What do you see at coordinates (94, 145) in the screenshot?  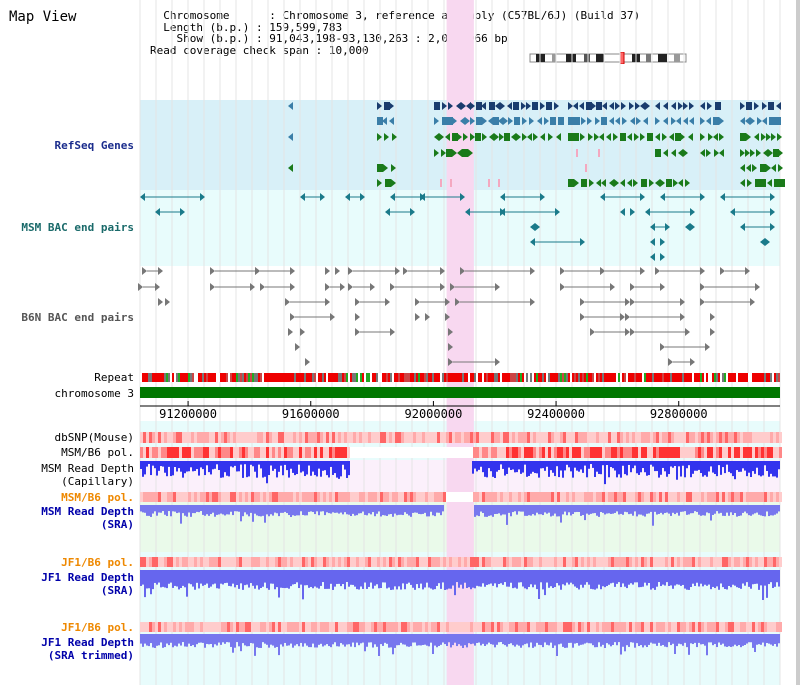 I see `refseq-label: RefSeq Genes` at bounding box center [94, 145].